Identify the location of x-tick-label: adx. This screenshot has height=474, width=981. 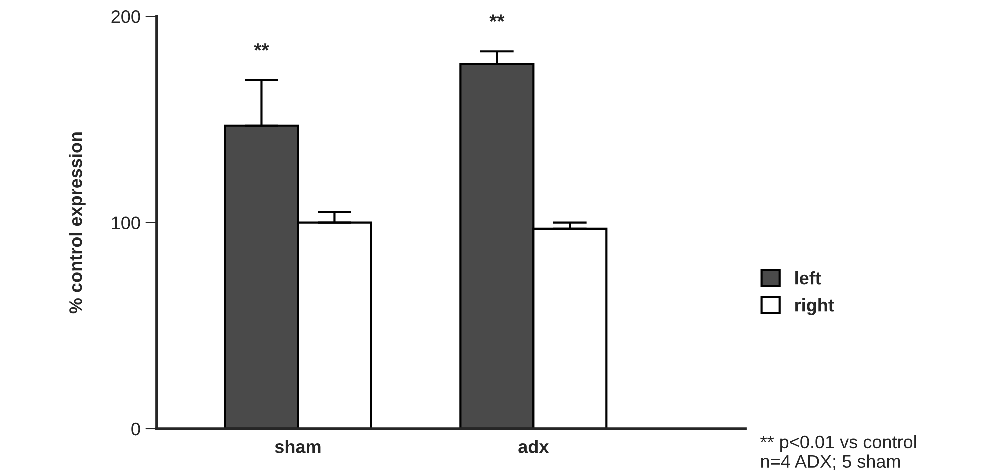
(534, 447).